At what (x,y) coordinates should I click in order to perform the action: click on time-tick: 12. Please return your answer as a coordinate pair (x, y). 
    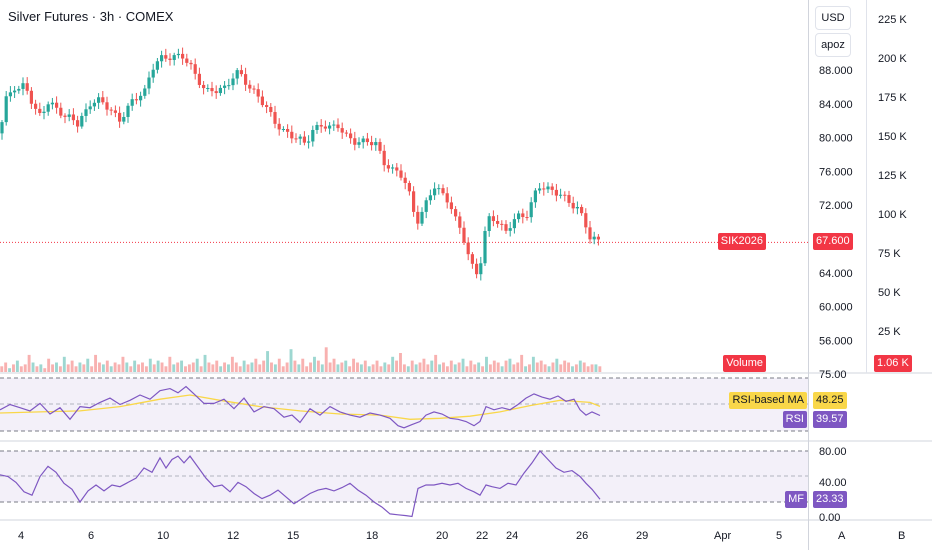
    Looking at the image, I should click on (233, 536).